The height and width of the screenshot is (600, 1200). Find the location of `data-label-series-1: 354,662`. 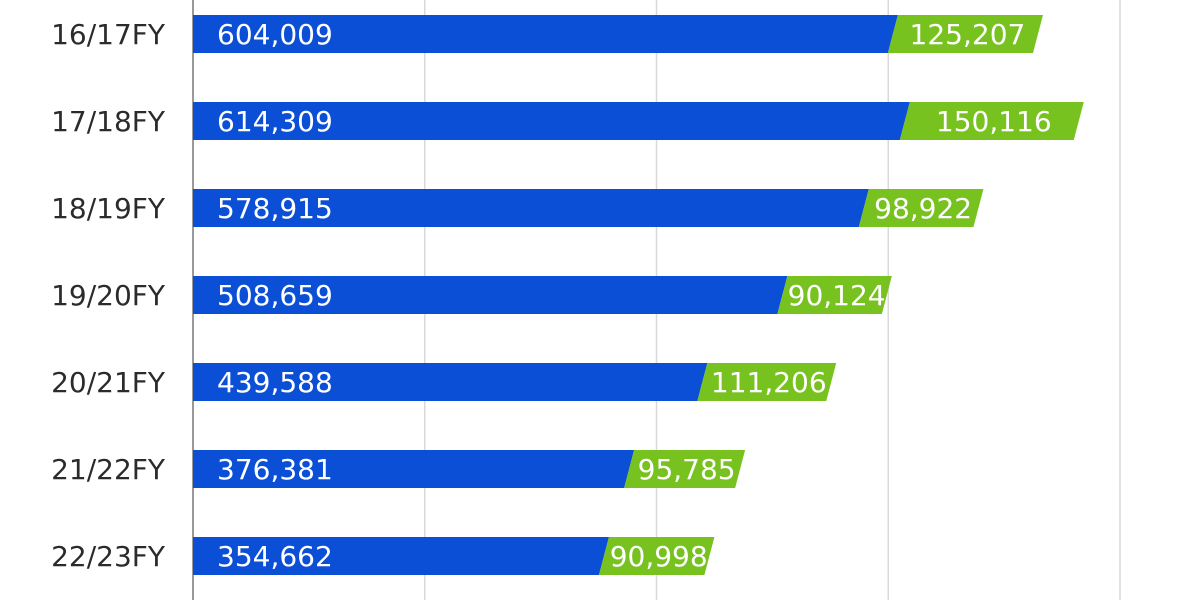

data-label-series-1: 354,662 is located at coordinates (275, 556).